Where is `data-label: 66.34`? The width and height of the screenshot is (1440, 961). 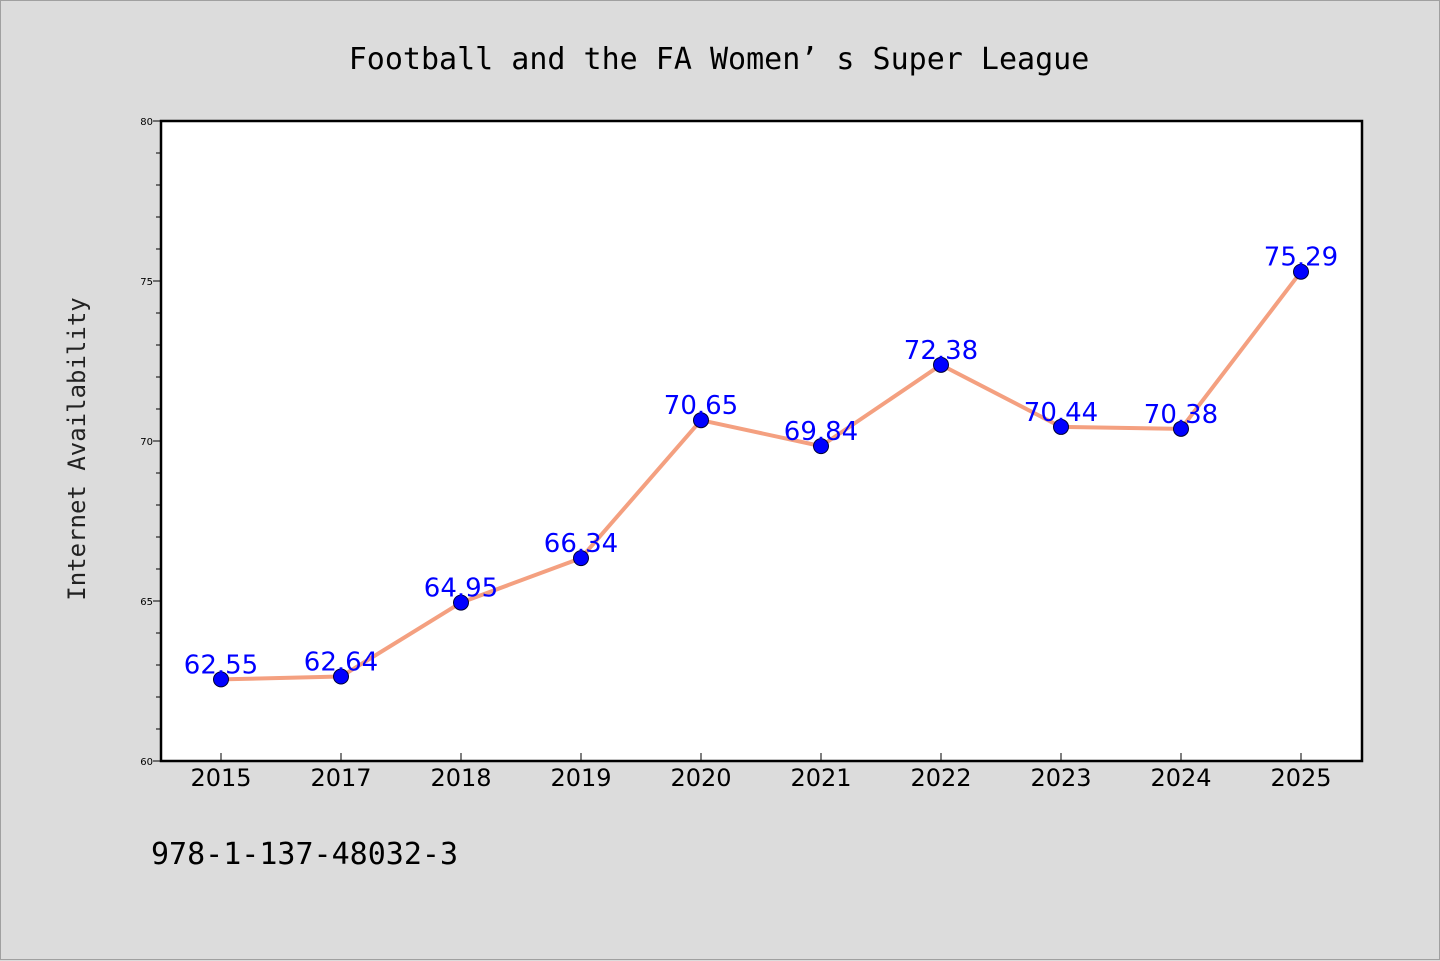
data-label: 66.34 is located at coordinates (581, 544).